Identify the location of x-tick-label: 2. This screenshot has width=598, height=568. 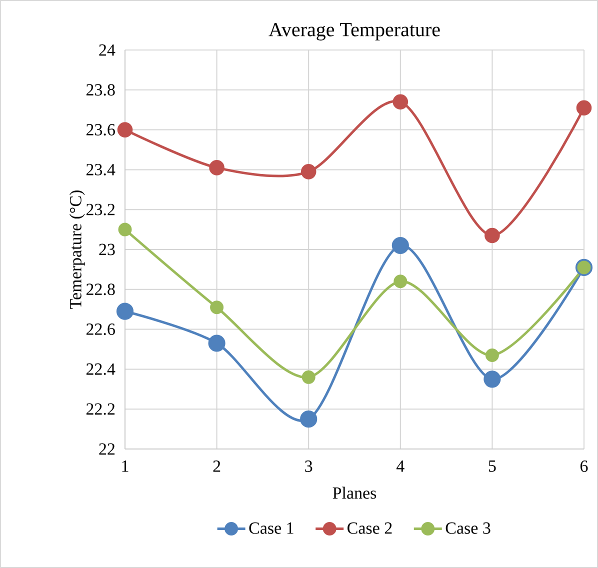
(216, 466).